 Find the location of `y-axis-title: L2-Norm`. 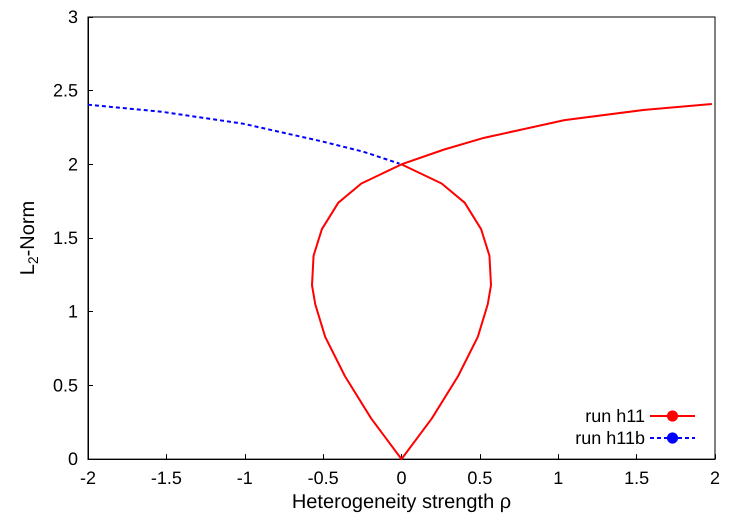

y-axis-title: L2-Norm is located at coordinates (29, 238).